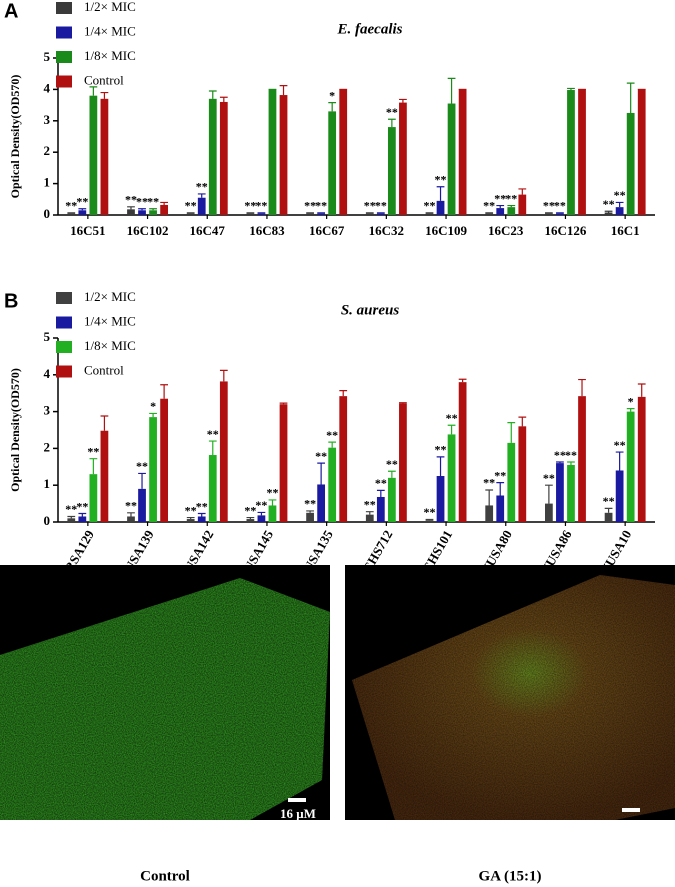 The width and height of the screenshot is (675, 887). Describe the element at coordinates (165, 699) in the screenshot. I see `micrograph-texture` at that location.